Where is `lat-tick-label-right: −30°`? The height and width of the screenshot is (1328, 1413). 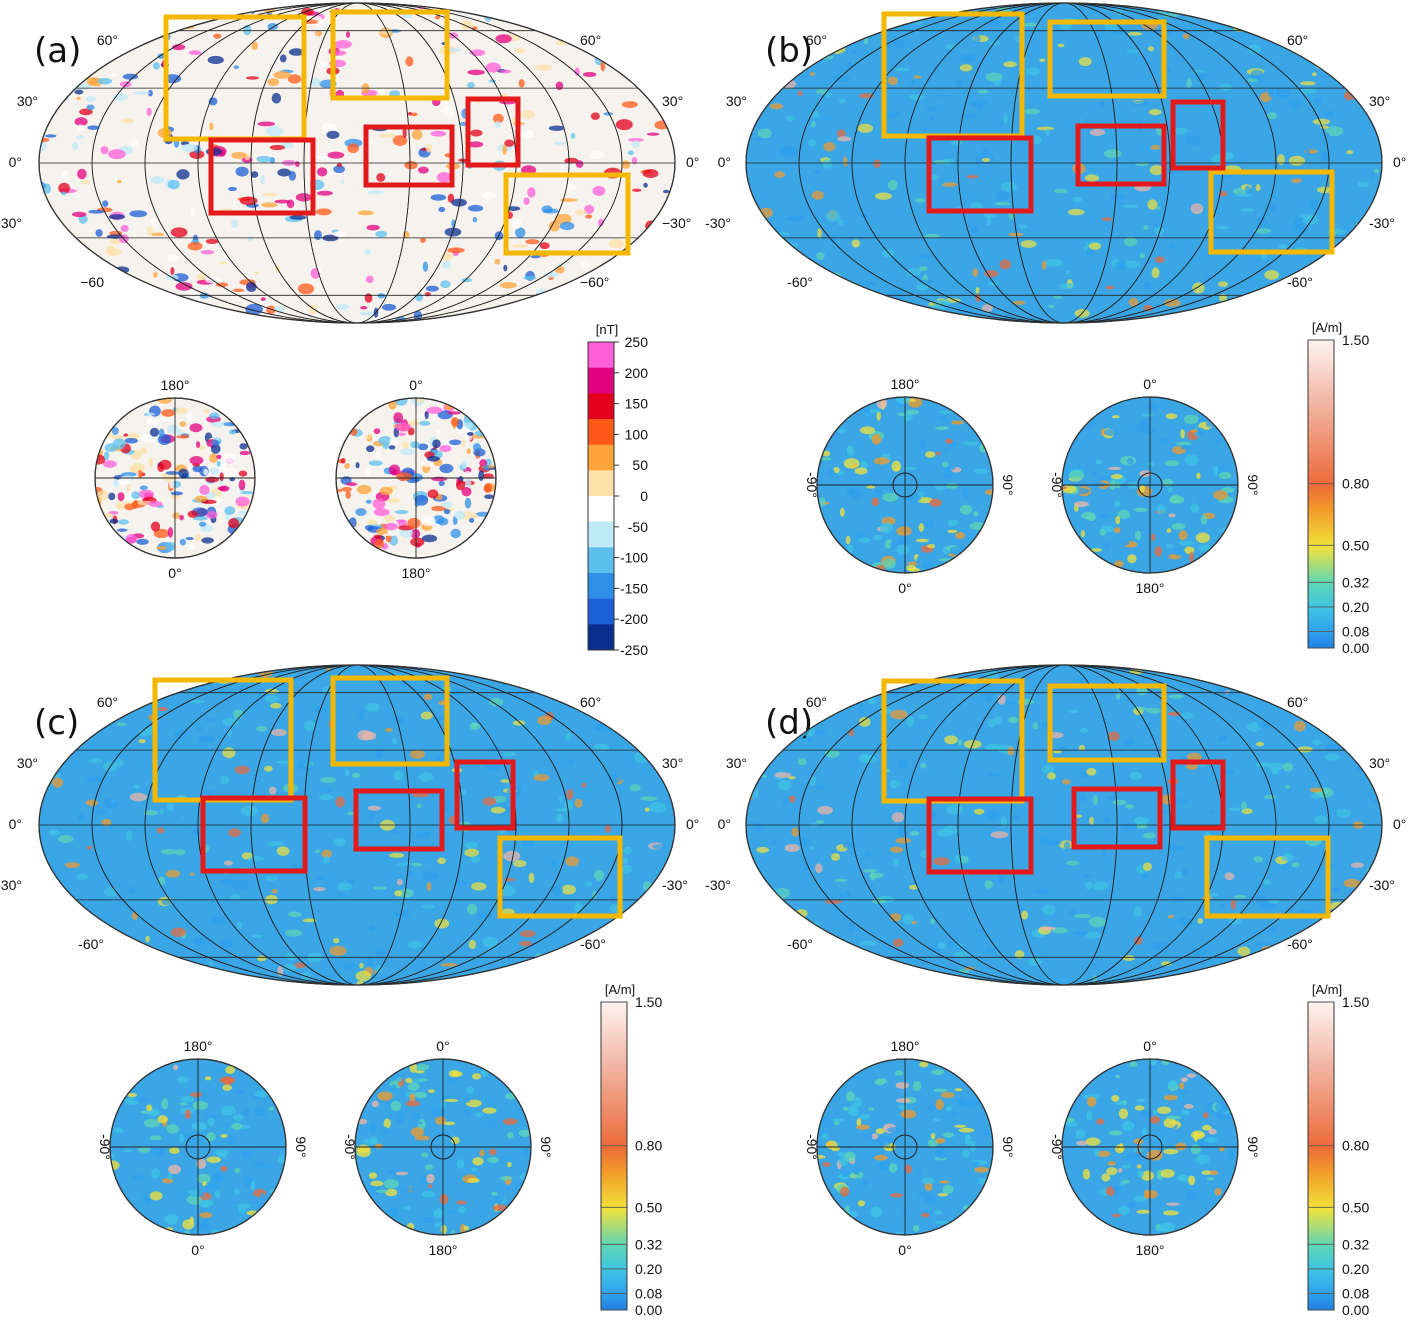 lat-tick-label-right: −30° is located at coordinates (676, 223).